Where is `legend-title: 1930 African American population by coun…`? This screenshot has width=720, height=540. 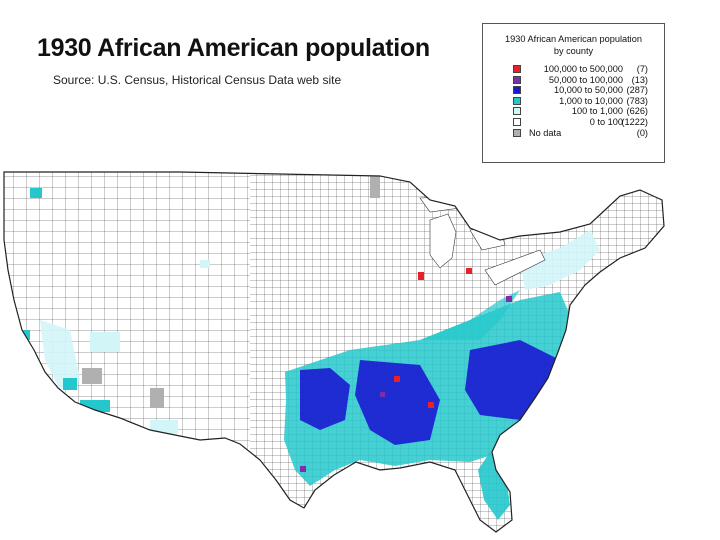 legend-title: 1930 African American population by coun… is located at coordinates (573, 45).